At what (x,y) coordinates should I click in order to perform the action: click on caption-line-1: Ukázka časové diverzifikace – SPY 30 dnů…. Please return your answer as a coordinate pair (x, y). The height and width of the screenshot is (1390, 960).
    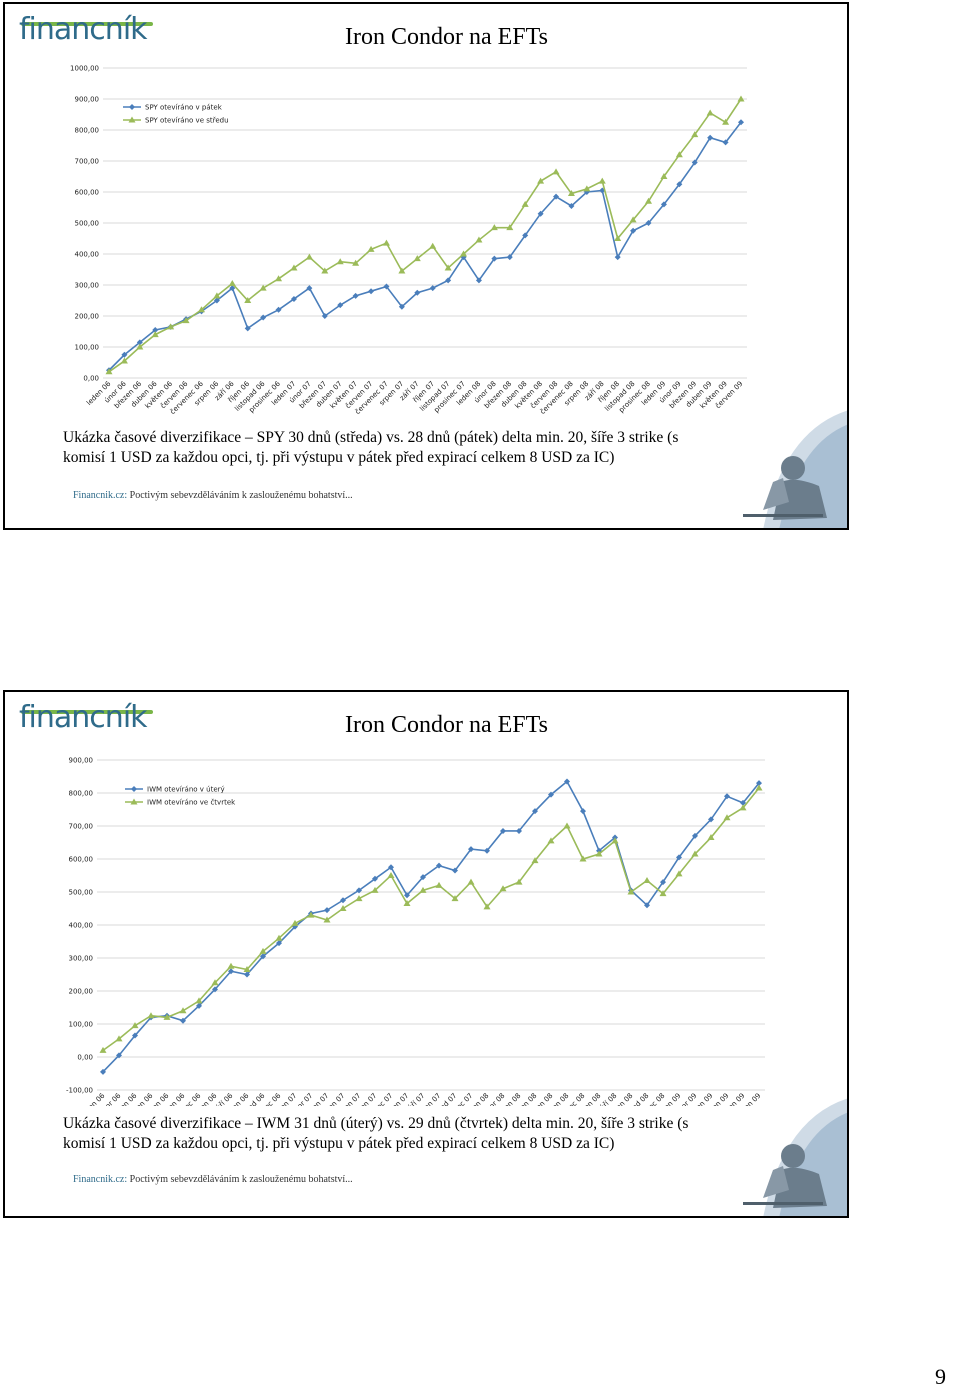
    Looking at the image, I should click on (371, 437).